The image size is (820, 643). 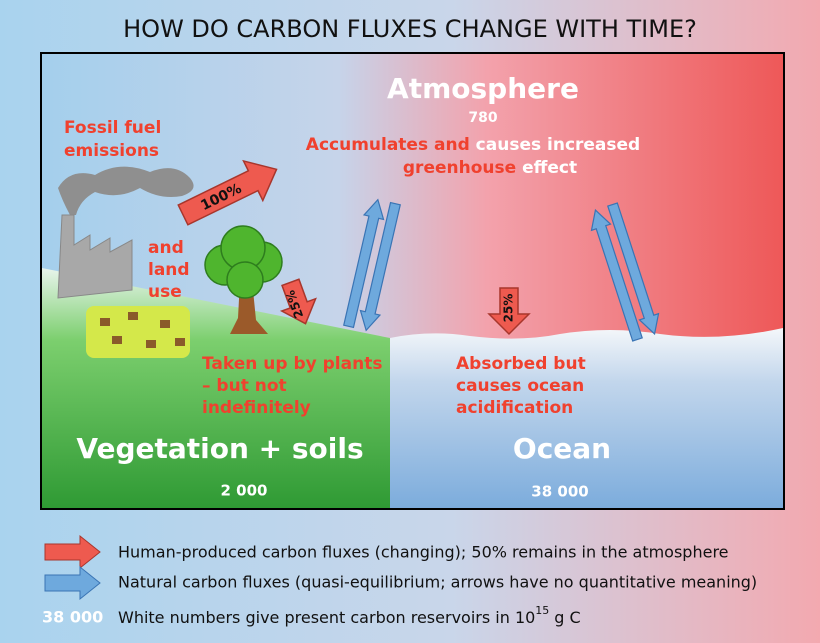 What do you see at coordinates (459, 168) in the screenshot?
I see `note-part: greenhouse` at bounding box center [459, 168].